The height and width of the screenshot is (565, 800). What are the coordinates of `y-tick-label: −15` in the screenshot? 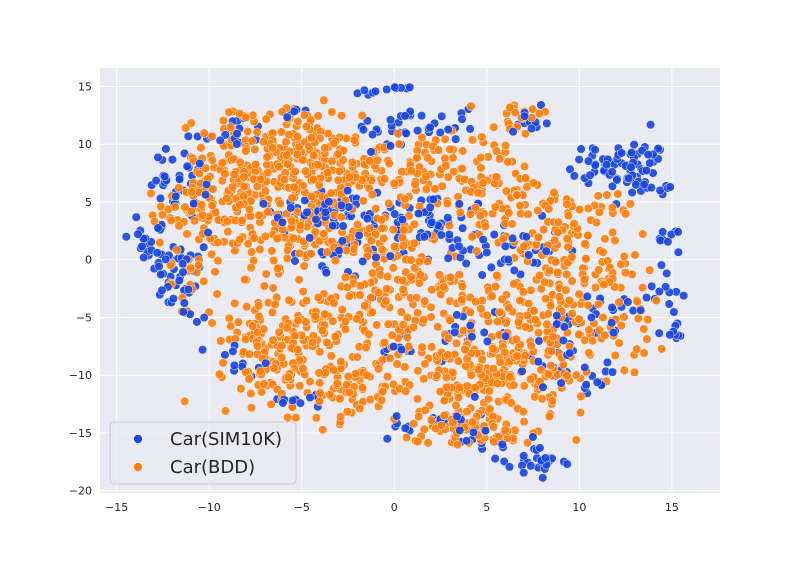 It's located at (80, 433).